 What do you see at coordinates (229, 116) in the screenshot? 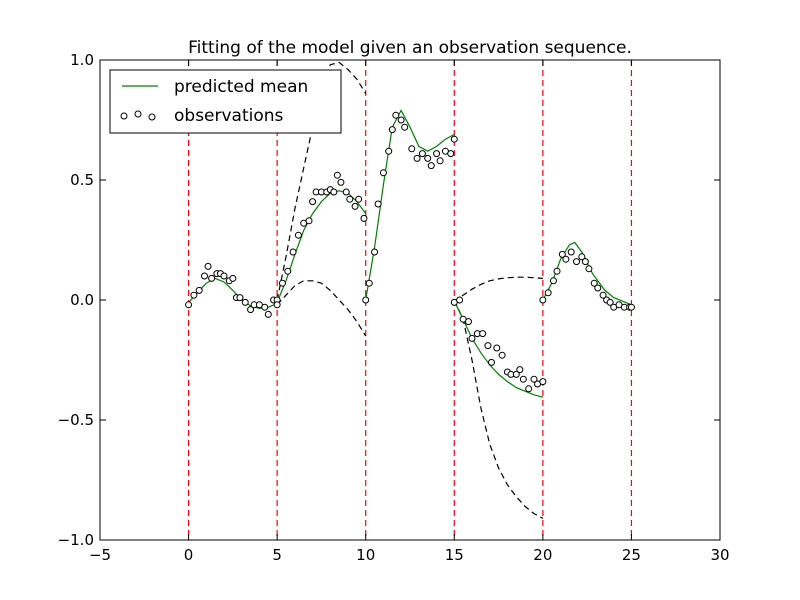
I see `legend-label-observations: observations` at bounding box center [229, 116].